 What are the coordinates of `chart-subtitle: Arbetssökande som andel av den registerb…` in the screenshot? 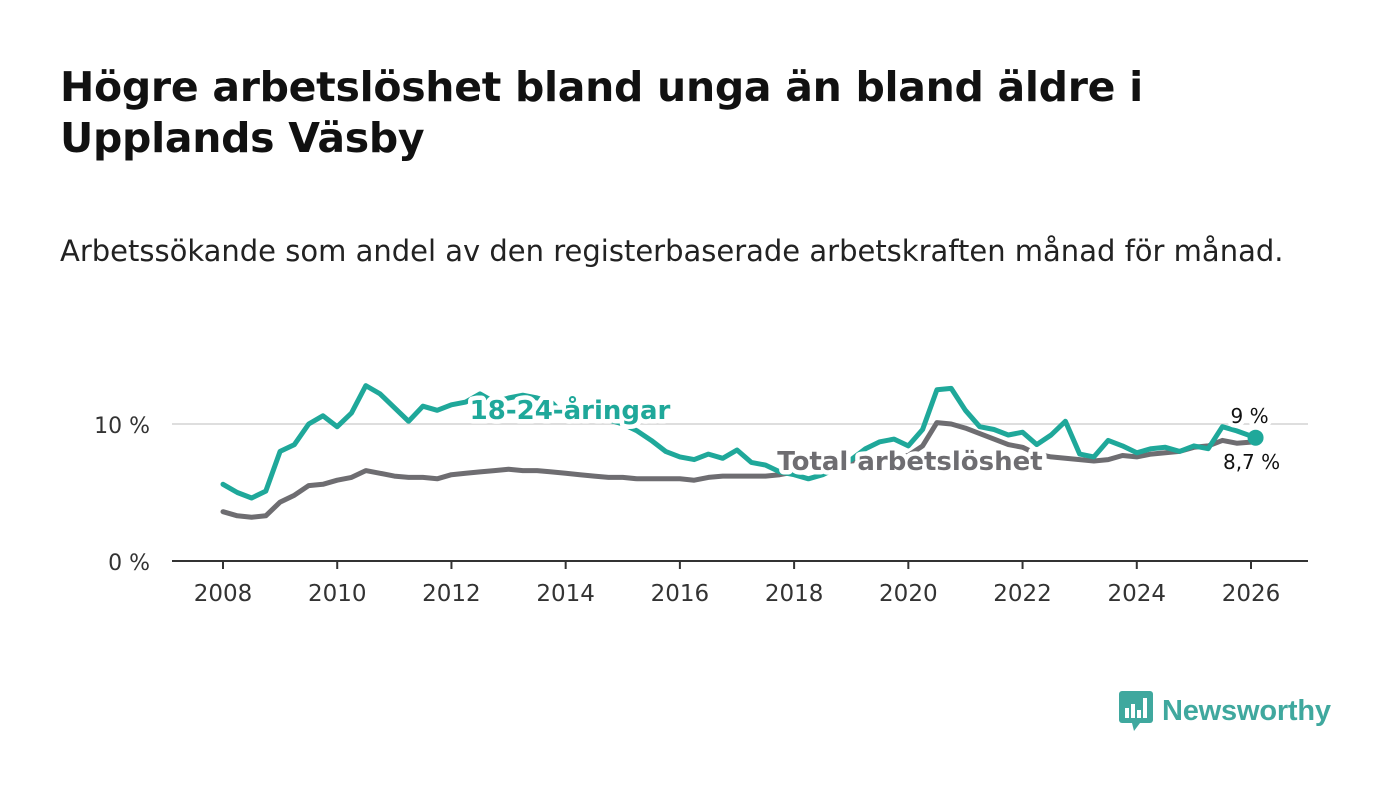 It's located at (672, 251).